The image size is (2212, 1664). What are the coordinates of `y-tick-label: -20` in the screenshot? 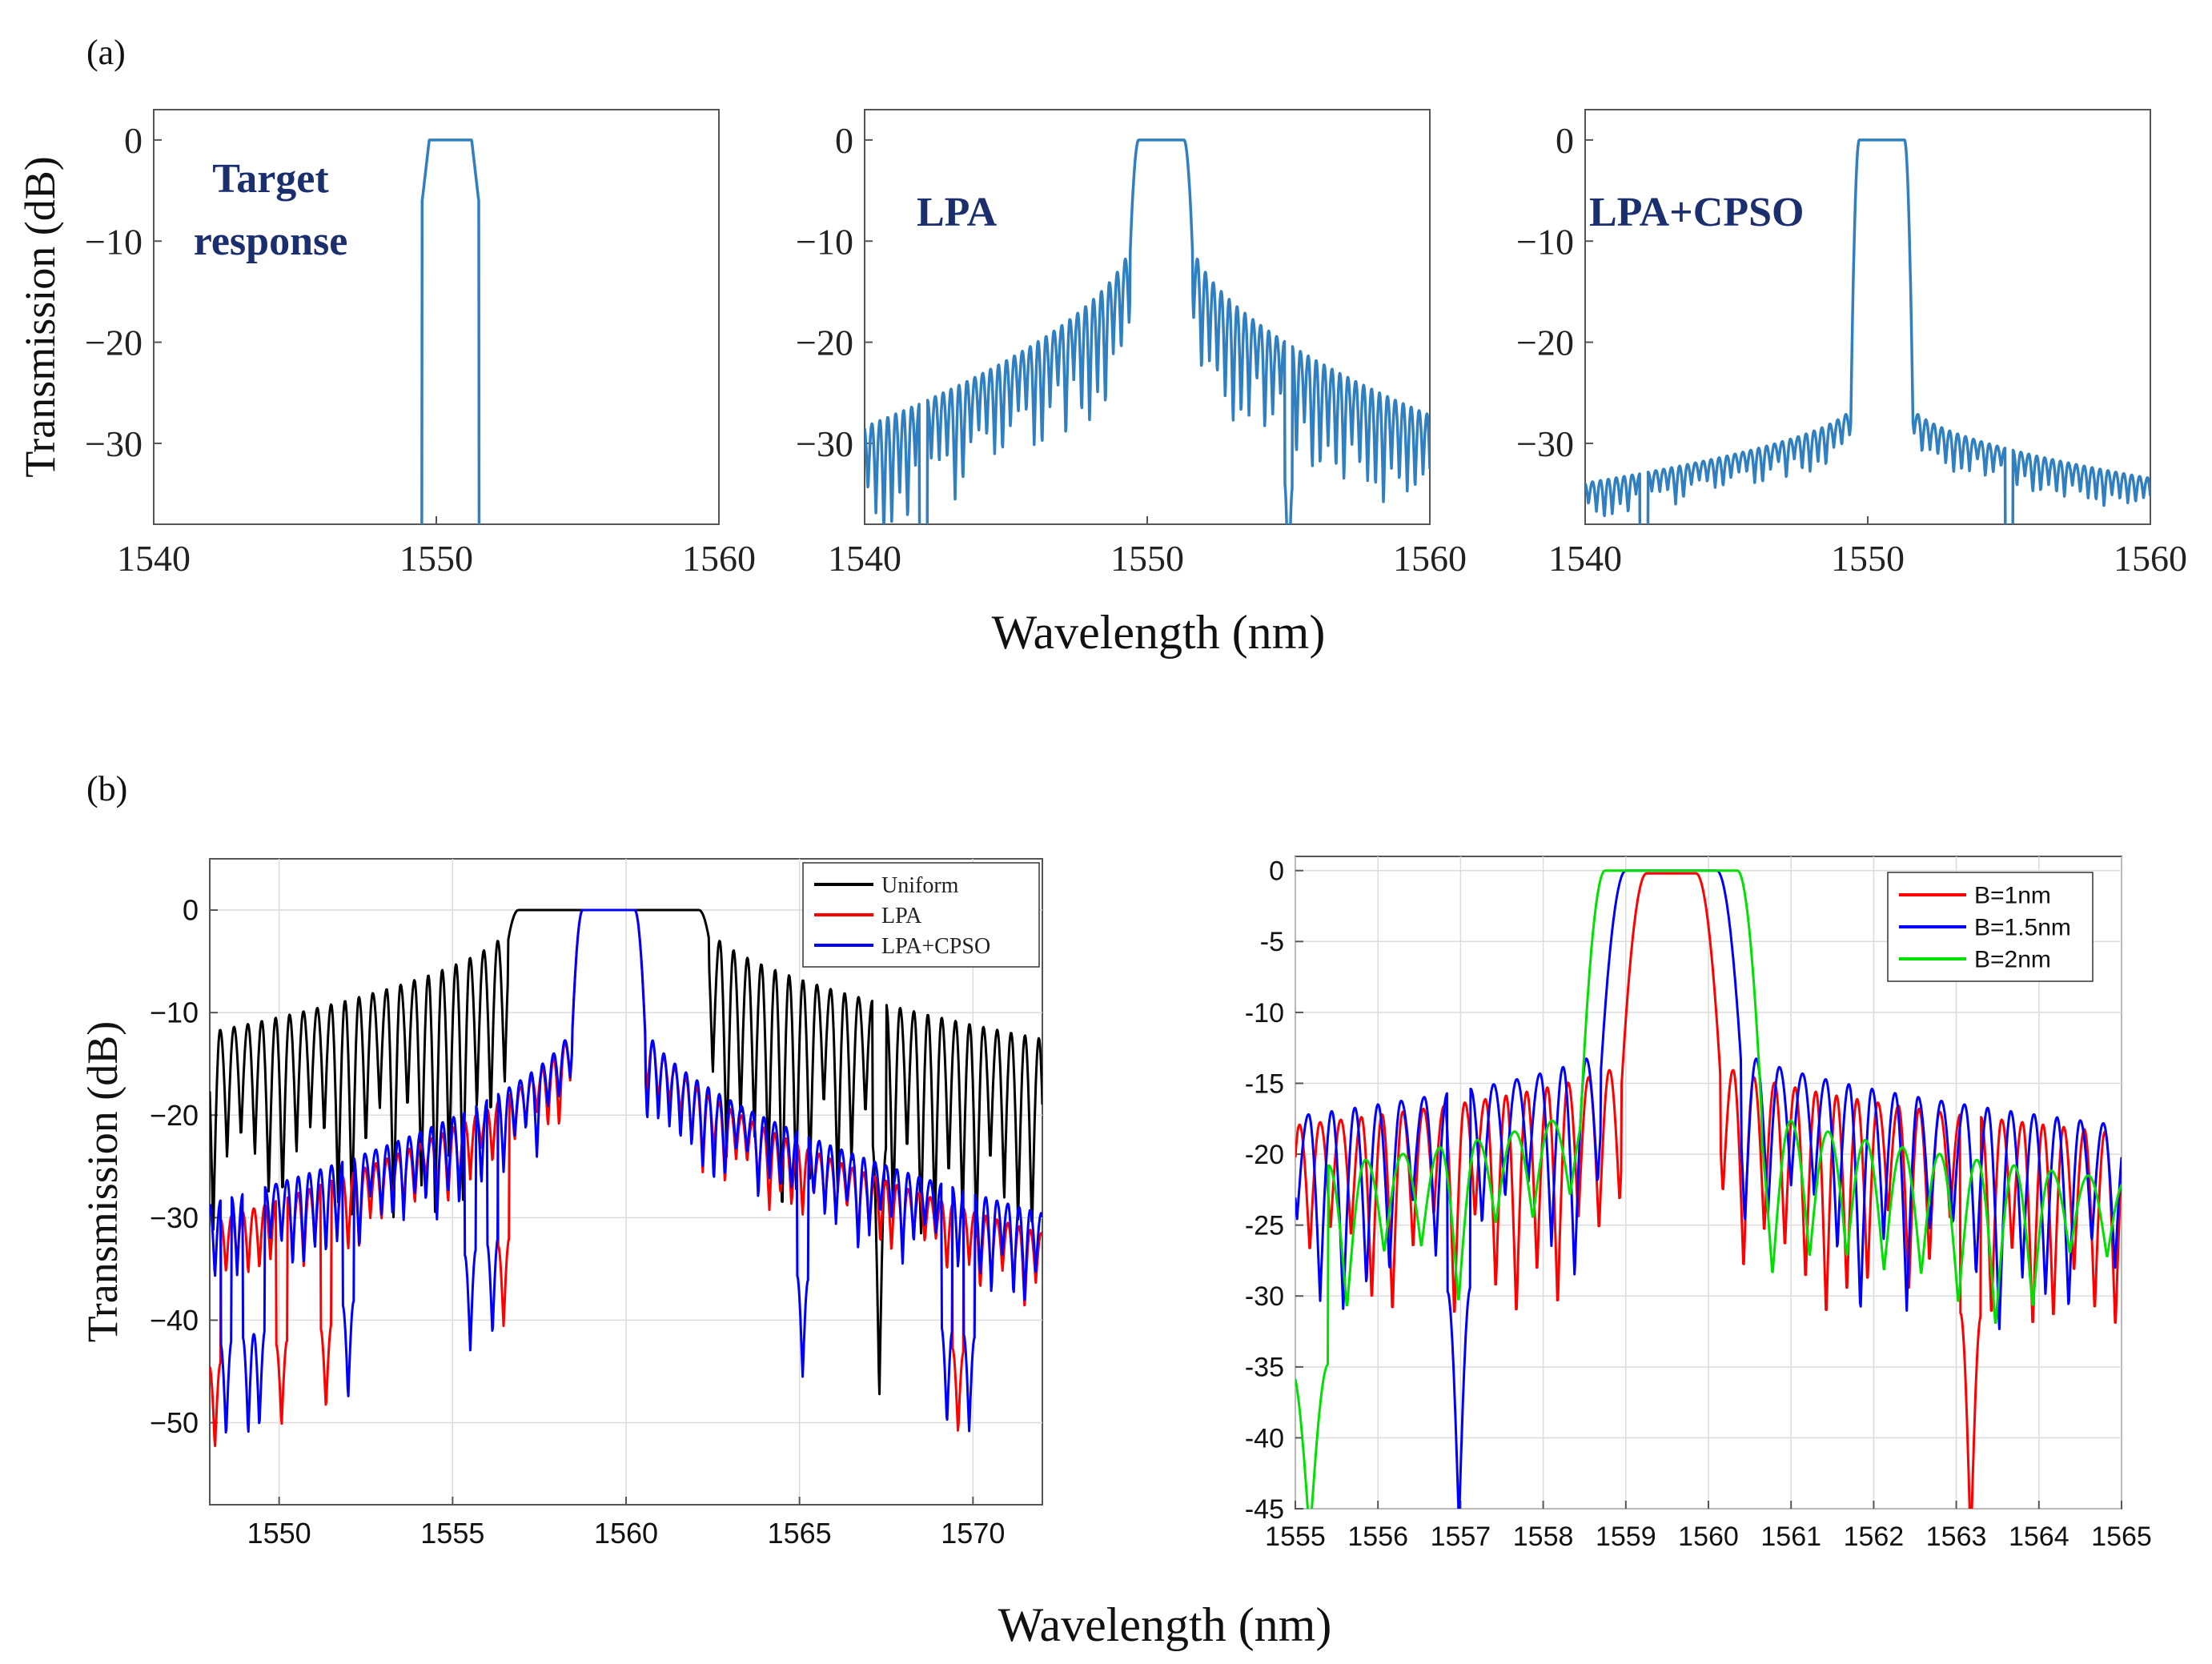 It's located at (1264, 1155).